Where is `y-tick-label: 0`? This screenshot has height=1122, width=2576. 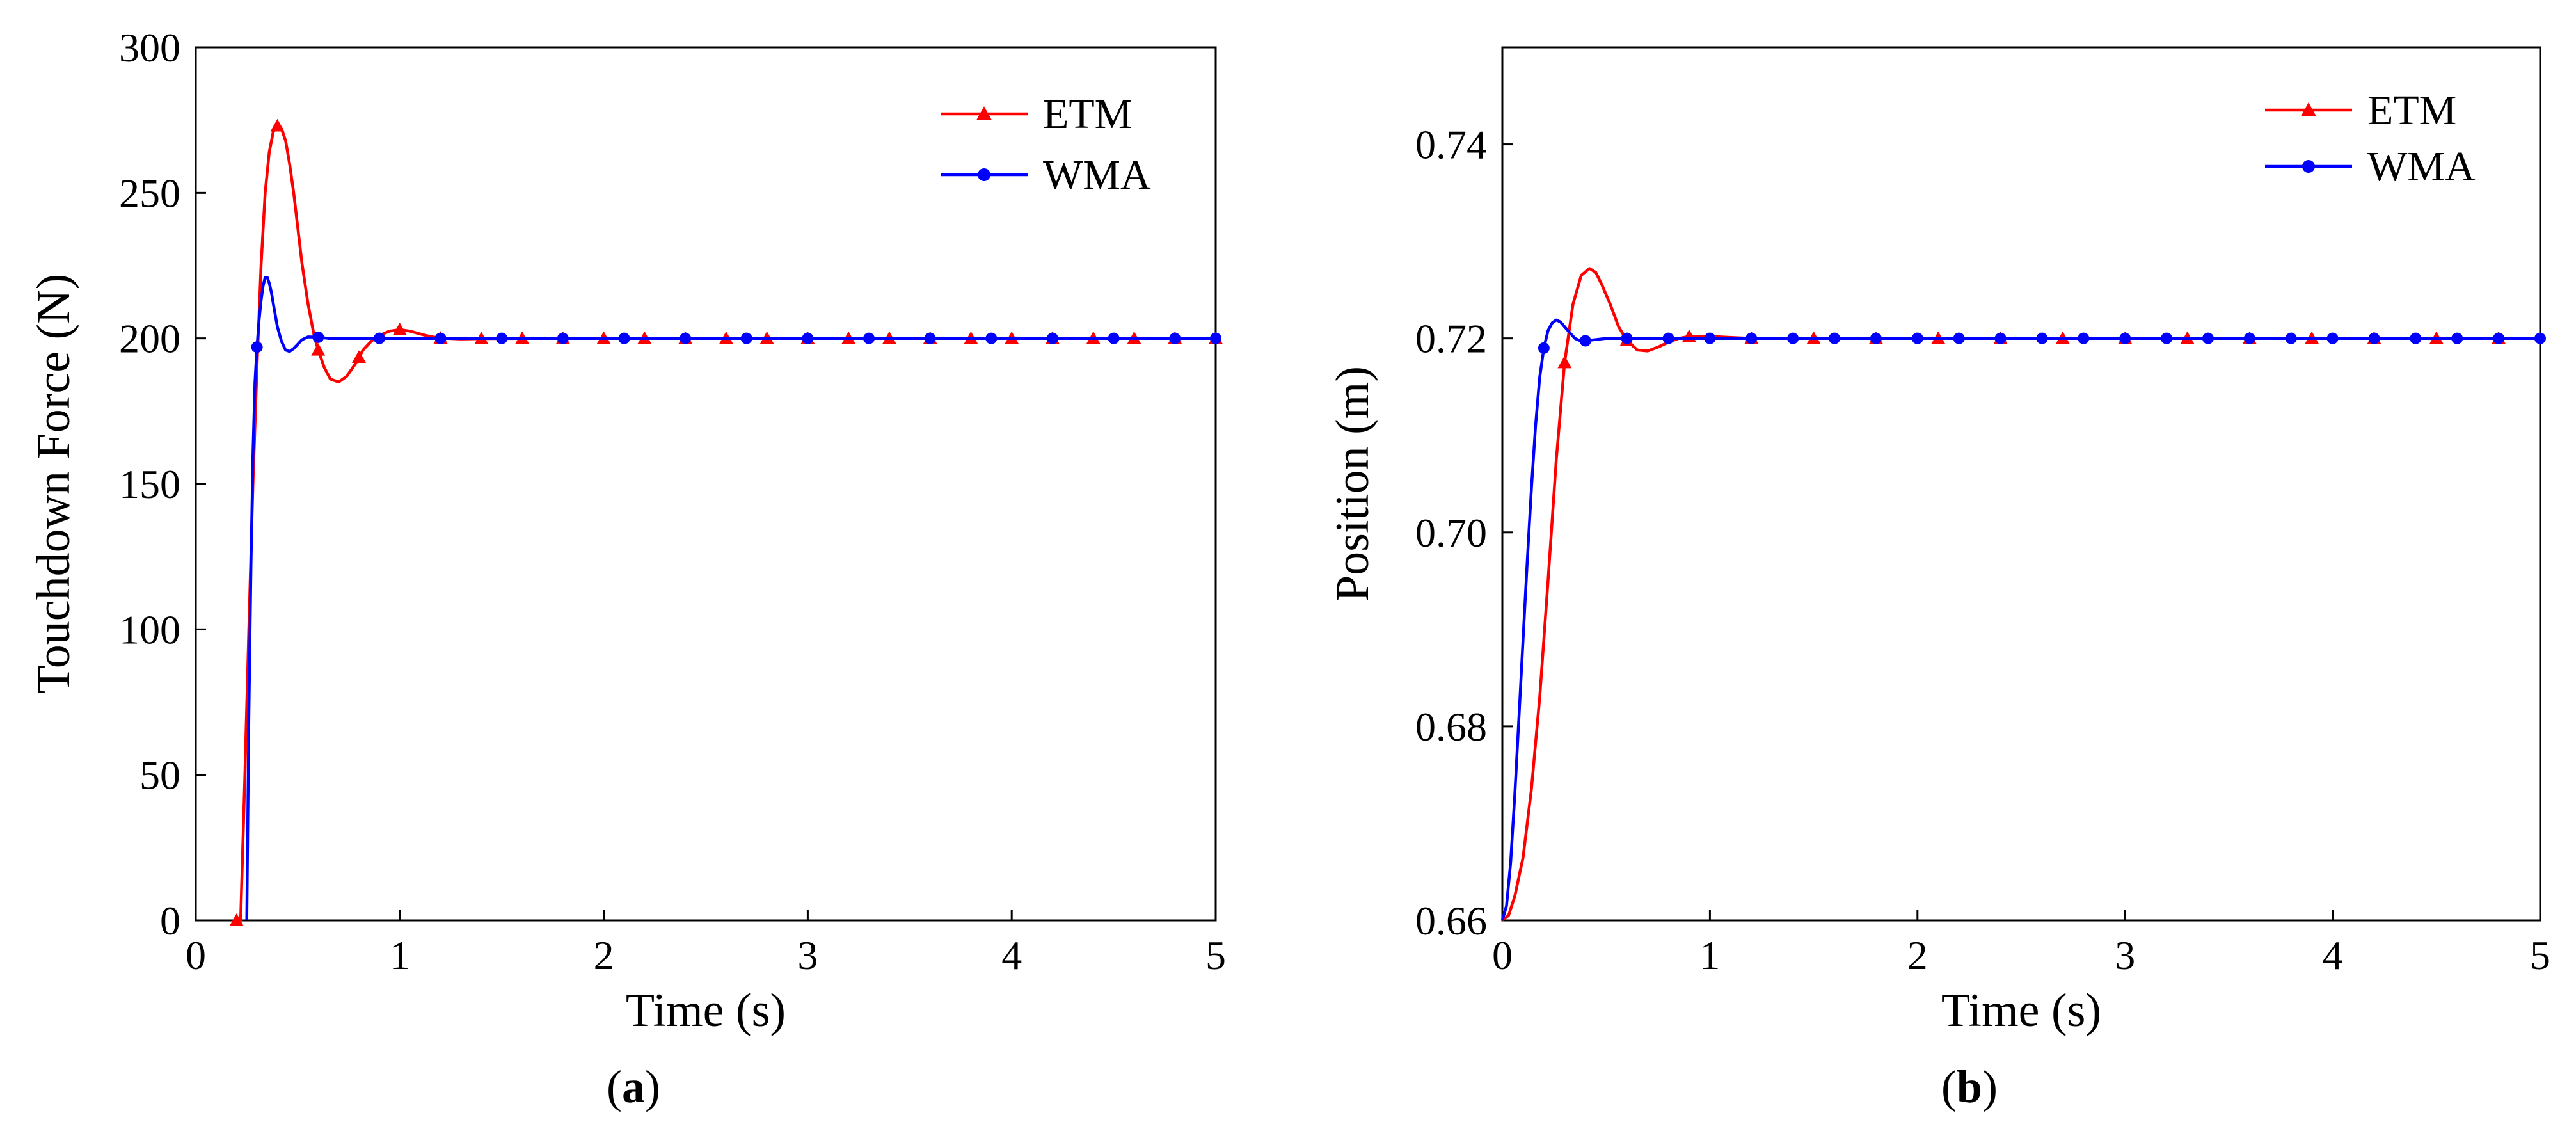
y-tick-label: 0 is located at coordinates (170, 920).